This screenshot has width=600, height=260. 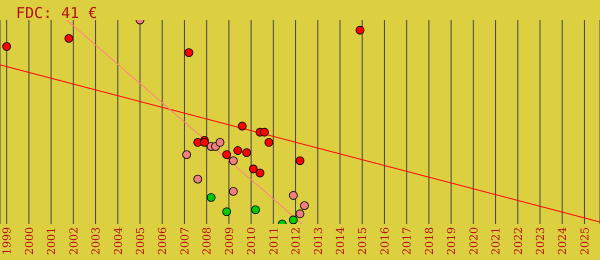 What do you see at coordinates (51, 241) in the screenshot?
I see `x-tick-label: 2001` at bounding box center [51, 241].